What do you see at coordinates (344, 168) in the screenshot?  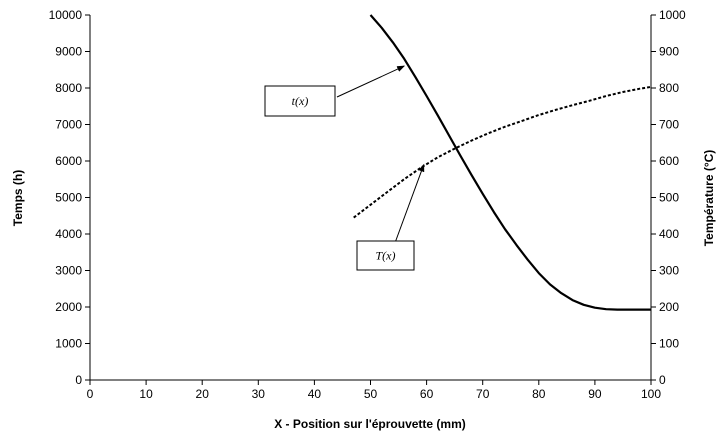 I see `annotations: t(x) T(x)` at bounding box center [344, 168].